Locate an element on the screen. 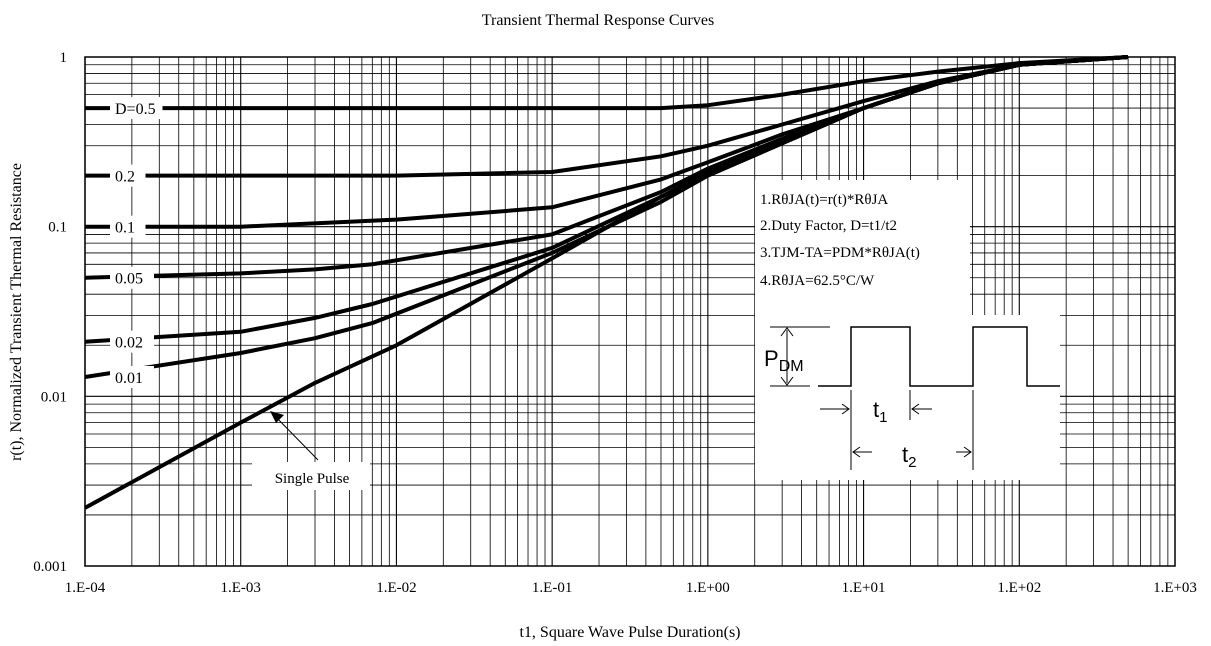 This screenshot has height=646, width=1211. y-tick-label: 0.01 is located at coordinates (54, 397).